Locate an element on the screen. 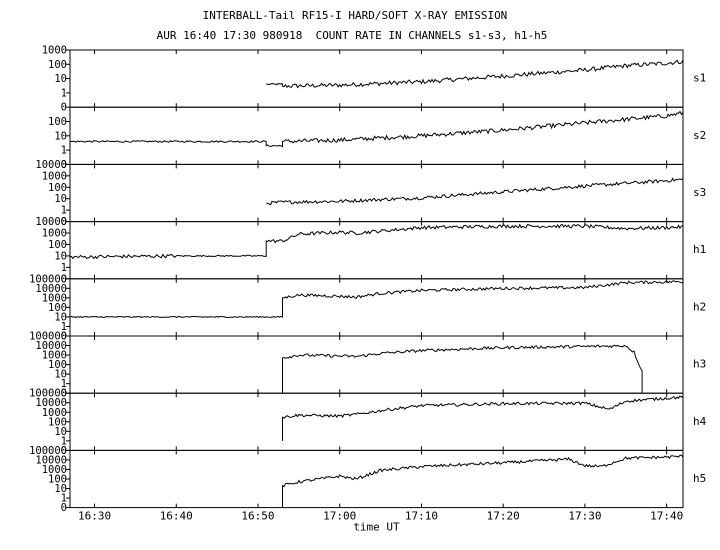 This screenshot has width=720, height=550. y-tick-label-h3: 10000 is located at coordinates (51, 346).